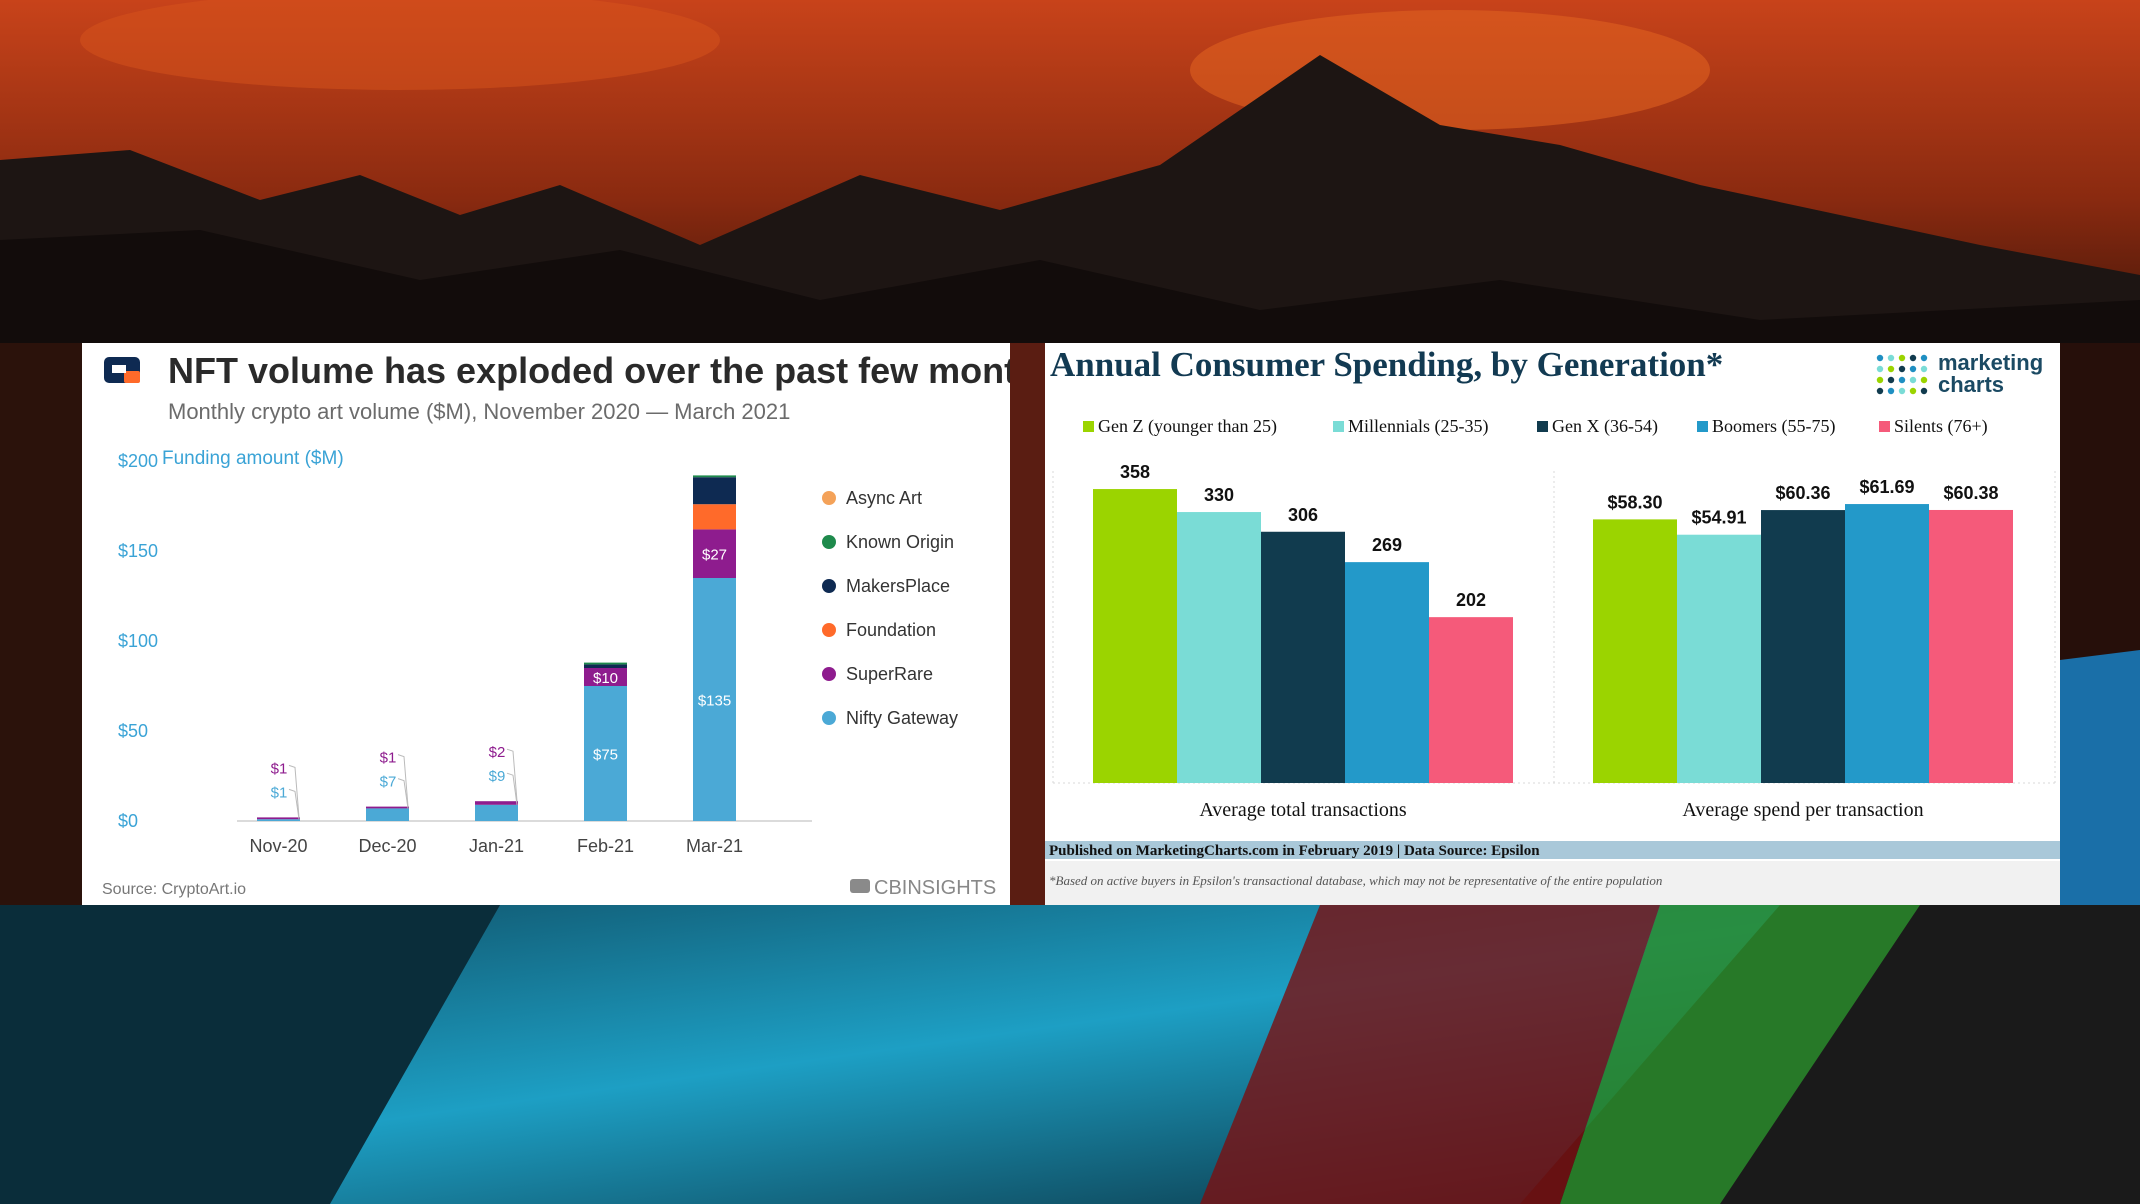 This screenshot has width=2140, height=1204. What do you see at coordinates (1971, 646) in the screenshot?
I see `bar-silents-76--group-1` at bounding box center [1971, 646].